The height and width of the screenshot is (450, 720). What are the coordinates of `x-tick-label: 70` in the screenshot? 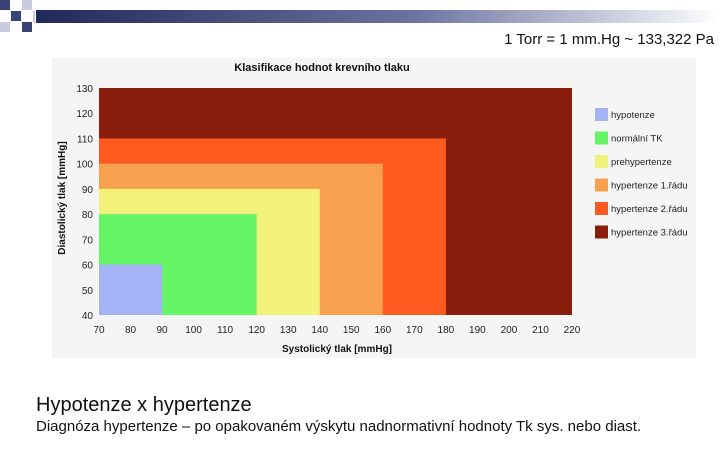 It's located at (99, 330).